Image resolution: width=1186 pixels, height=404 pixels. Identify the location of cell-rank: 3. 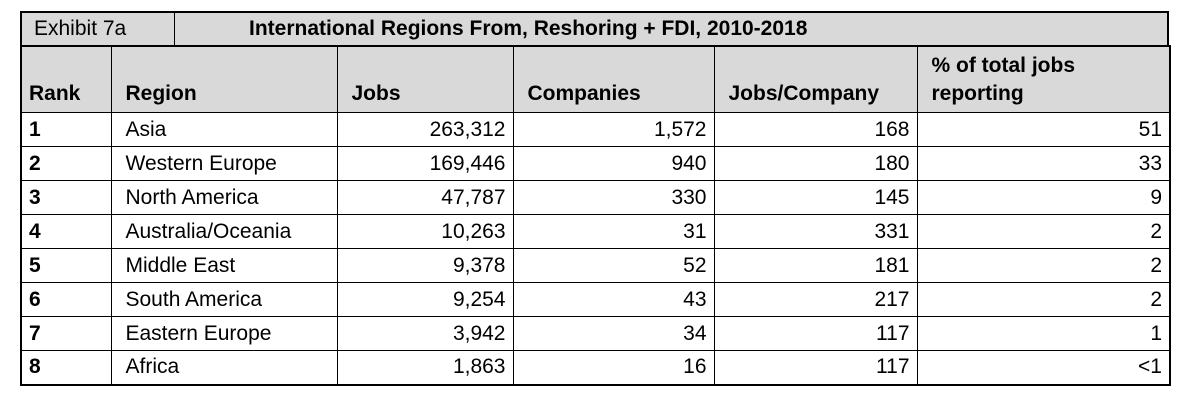
(66, 197).